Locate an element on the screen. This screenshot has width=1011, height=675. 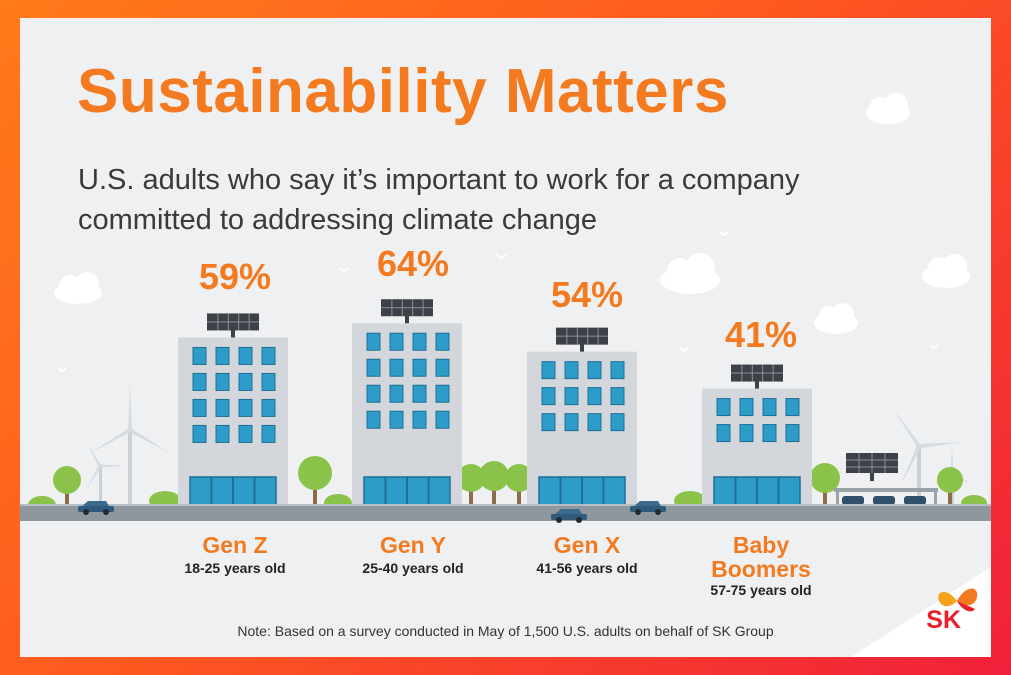
bar-building-baby-boomers is located at coordinates (757, 435).